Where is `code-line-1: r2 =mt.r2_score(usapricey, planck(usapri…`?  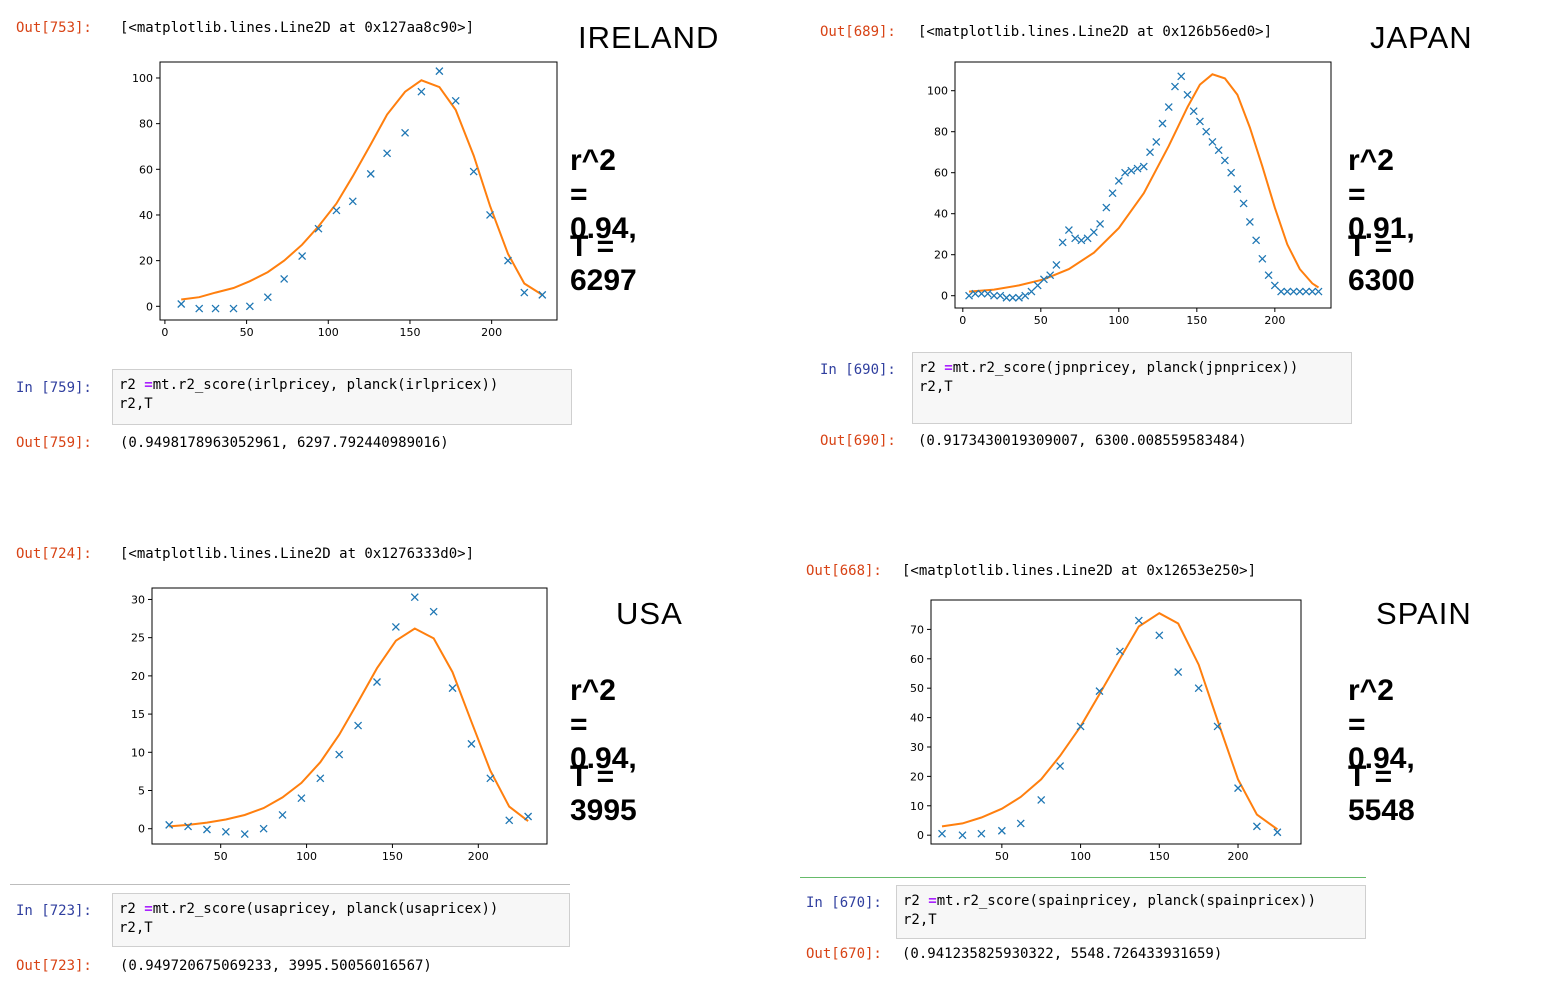 code-line-1: r2 =mt.r2_score(usapricey, planck(usapri… is located at coordinates (309, 909).